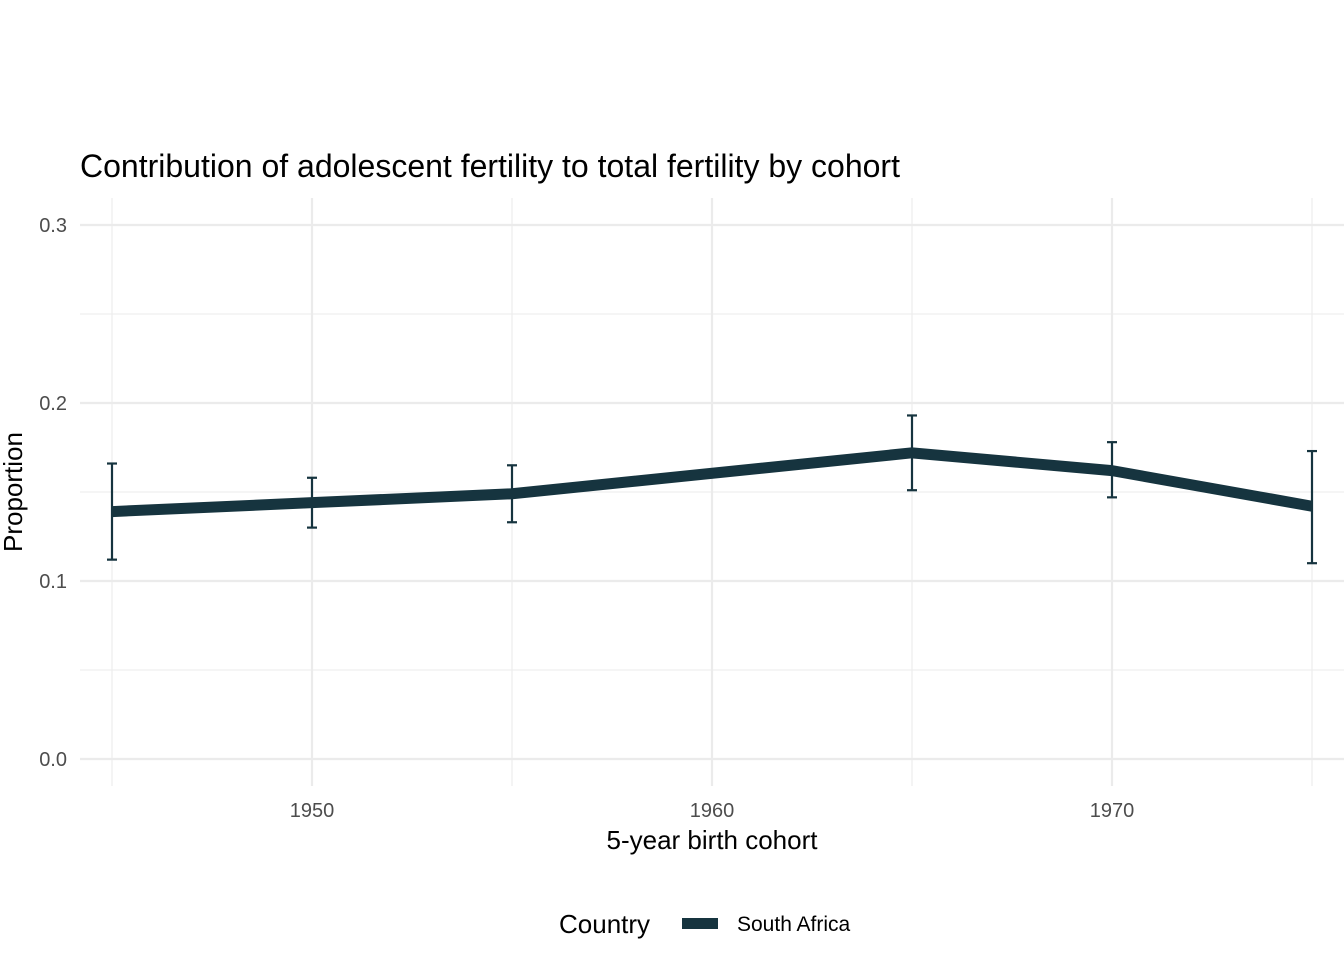 This screenshot has width=1344, height=960. Describe the element at coordinates (312, 811) in the screenshot. I see `x-tick-label: 1950` at that location.